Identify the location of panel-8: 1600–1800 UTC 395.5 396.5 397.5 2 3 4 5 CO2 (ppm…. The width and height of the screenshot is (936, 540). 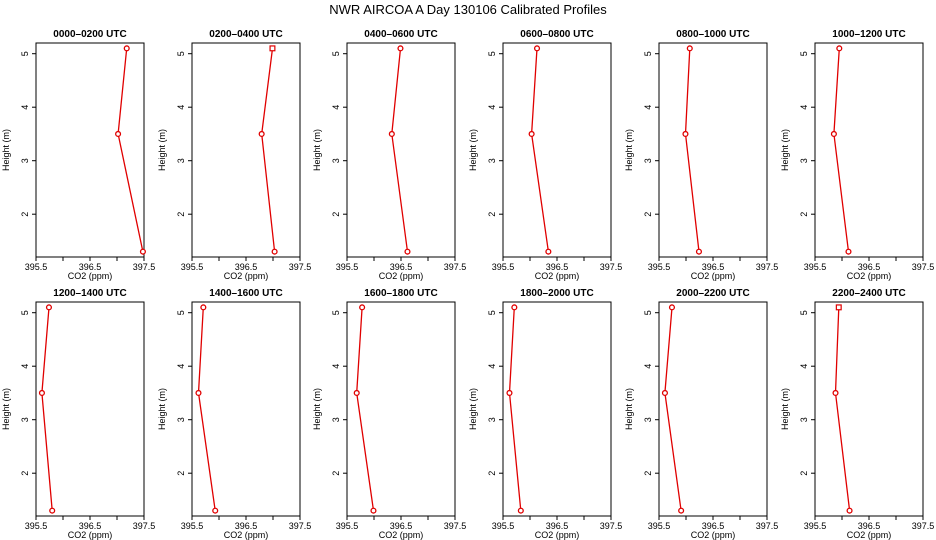
(389, 414).